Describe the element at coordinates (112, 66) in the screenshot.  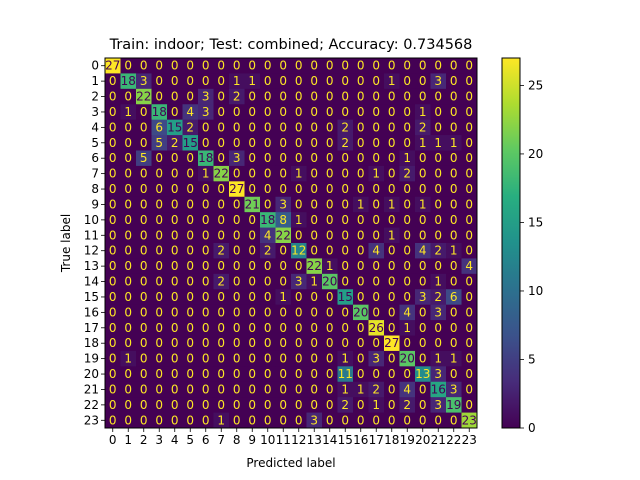
I see `cell-value-label: 27` at that location.